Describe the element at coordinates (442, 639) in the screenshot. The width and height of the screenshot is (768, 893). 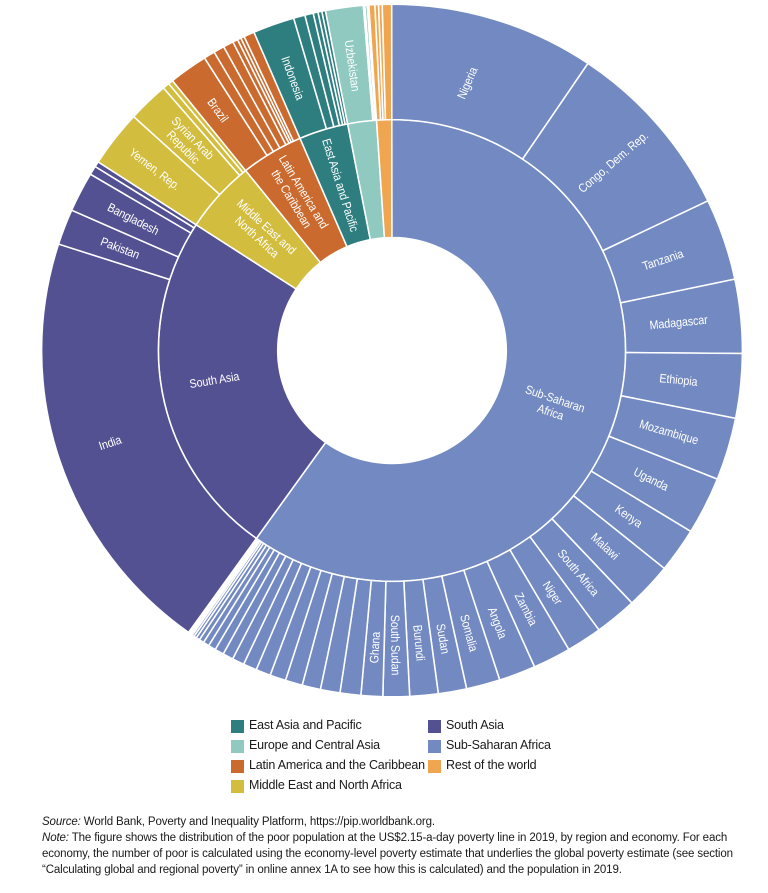
I see `svg-text: Sudan` at that location.